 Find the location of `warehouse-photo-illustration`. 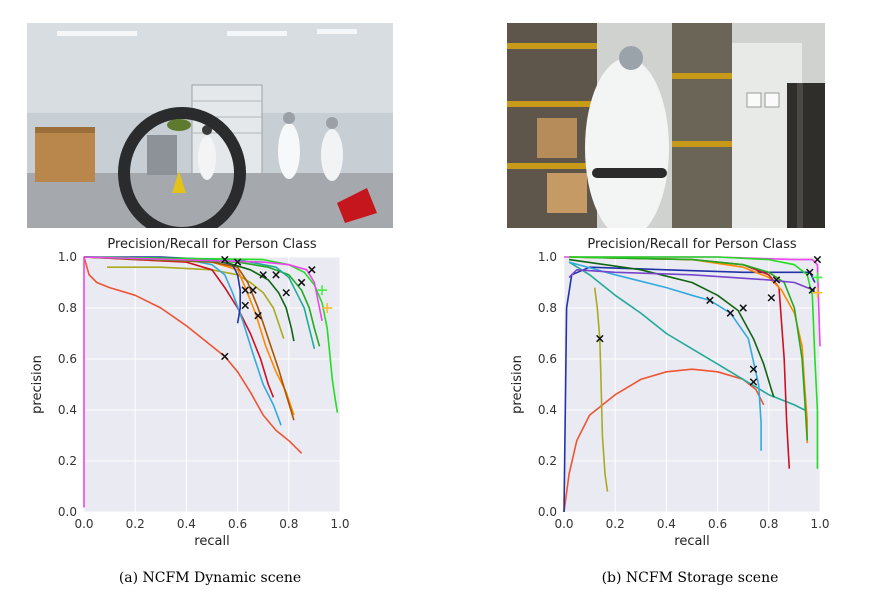

warehouse-photo-illustration is located at coordinates (210, 125).